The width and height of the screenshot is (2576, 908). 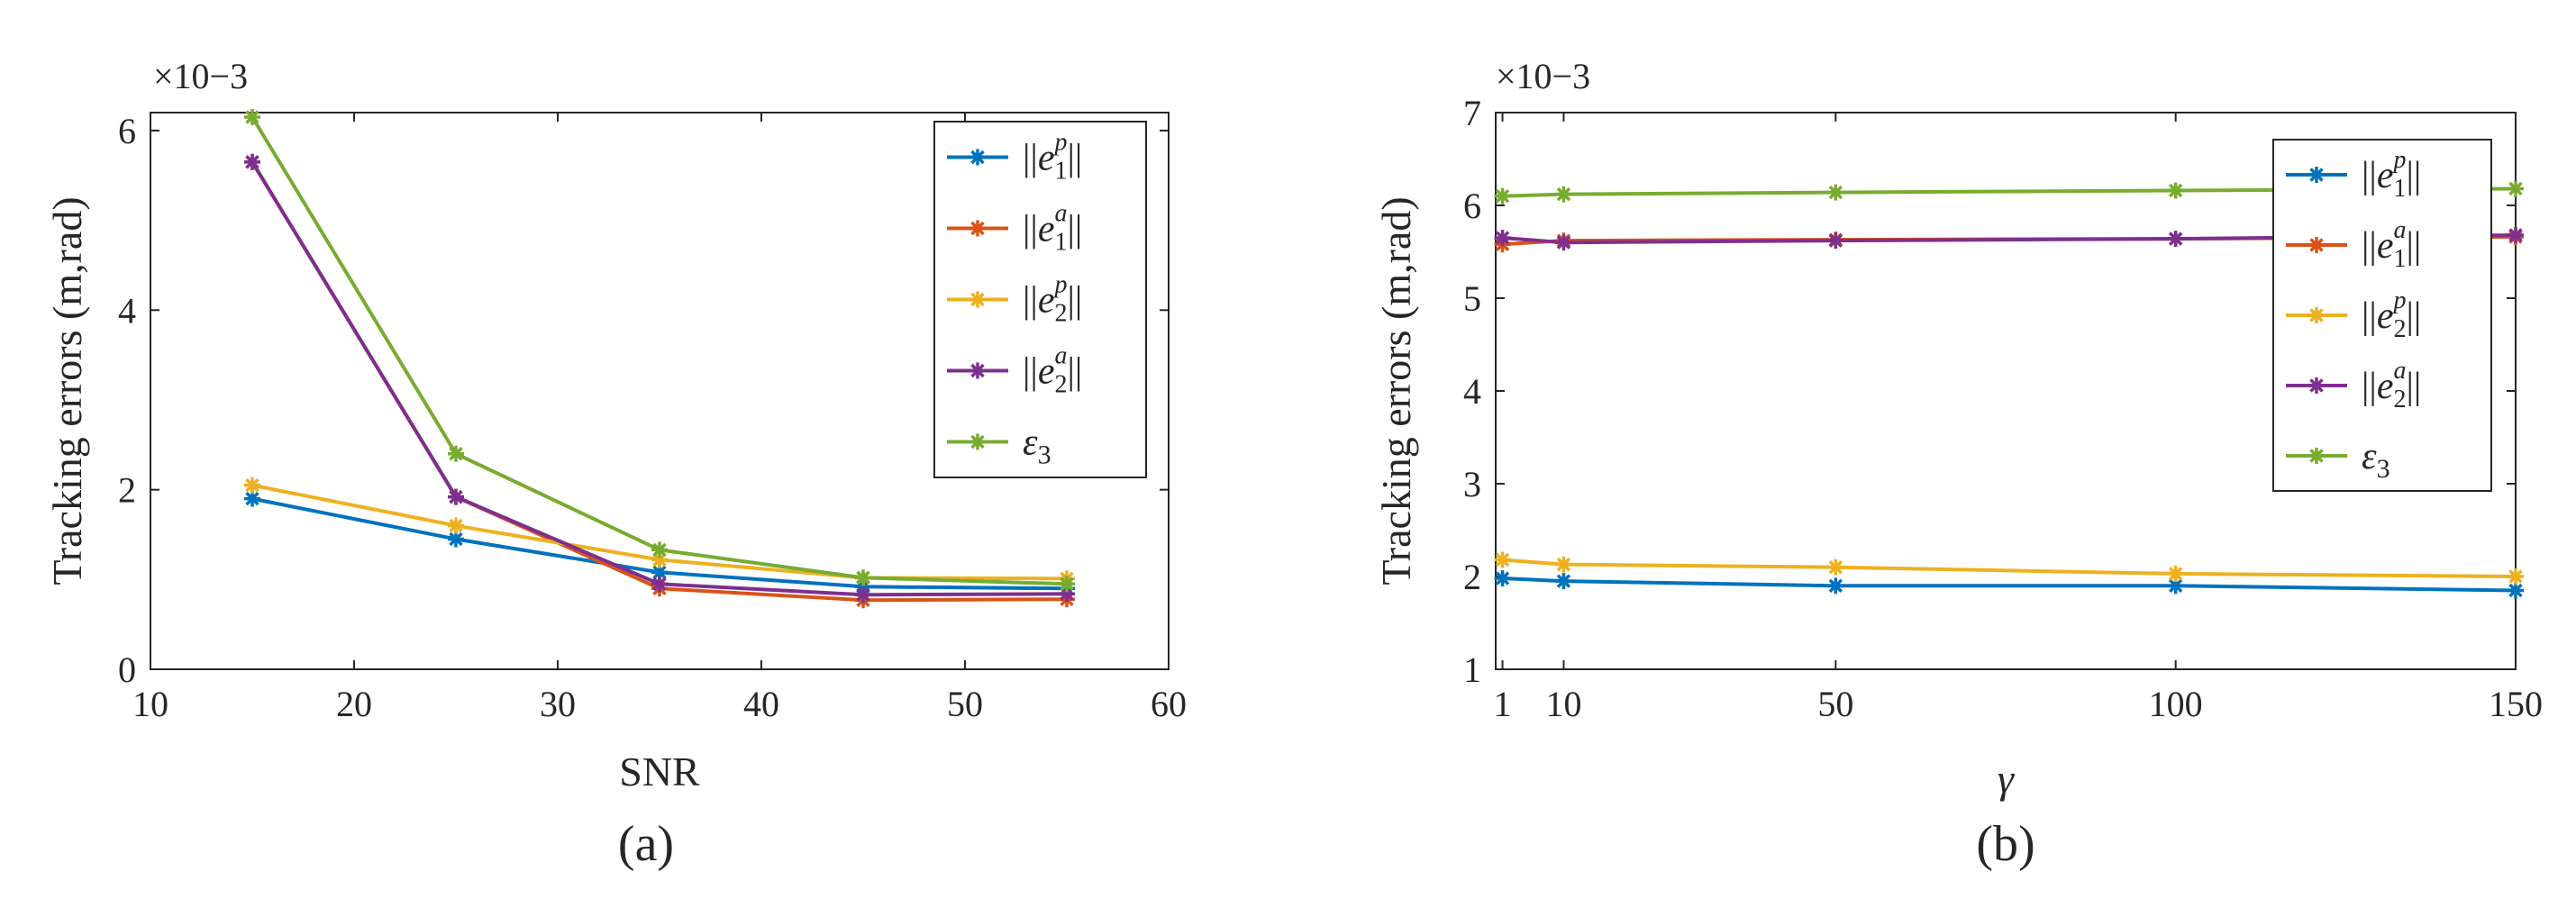 I want to click on x-tick-label: 150, so click(x=2516, y=704).